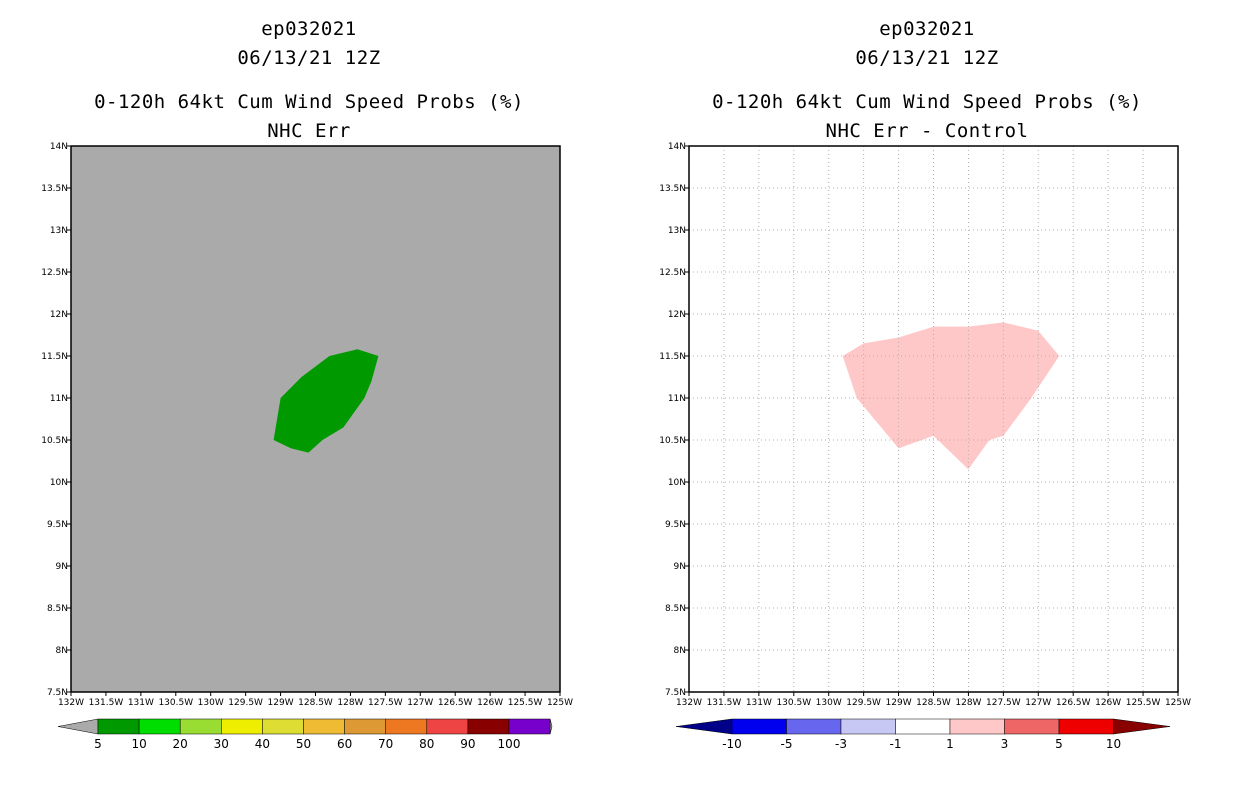  I want to click on left-title: 0-120h 64kt Cum Wind Speed Probs (%), so click(309, 102).